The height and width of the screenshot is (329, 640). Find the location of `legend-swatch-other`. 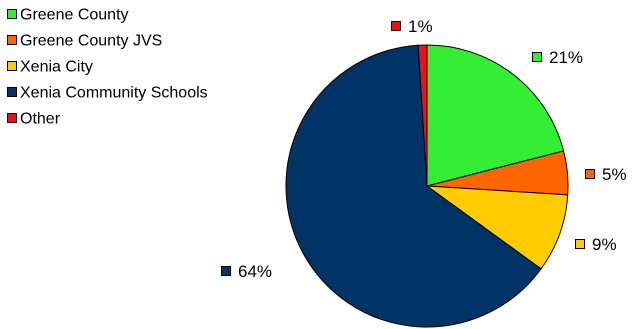

legend-swatch-other is located at coordinates (12, 118).